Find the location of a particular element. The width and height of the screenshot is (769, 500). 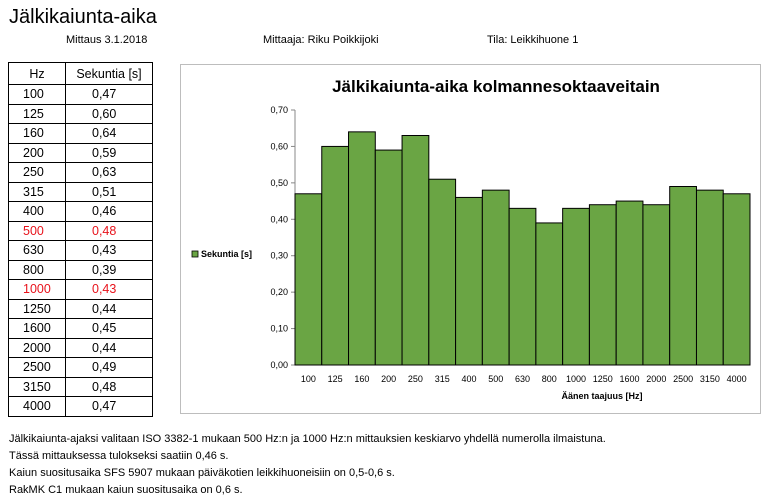

table-row: 2000 0,44 is located at coordinates (80, 347).